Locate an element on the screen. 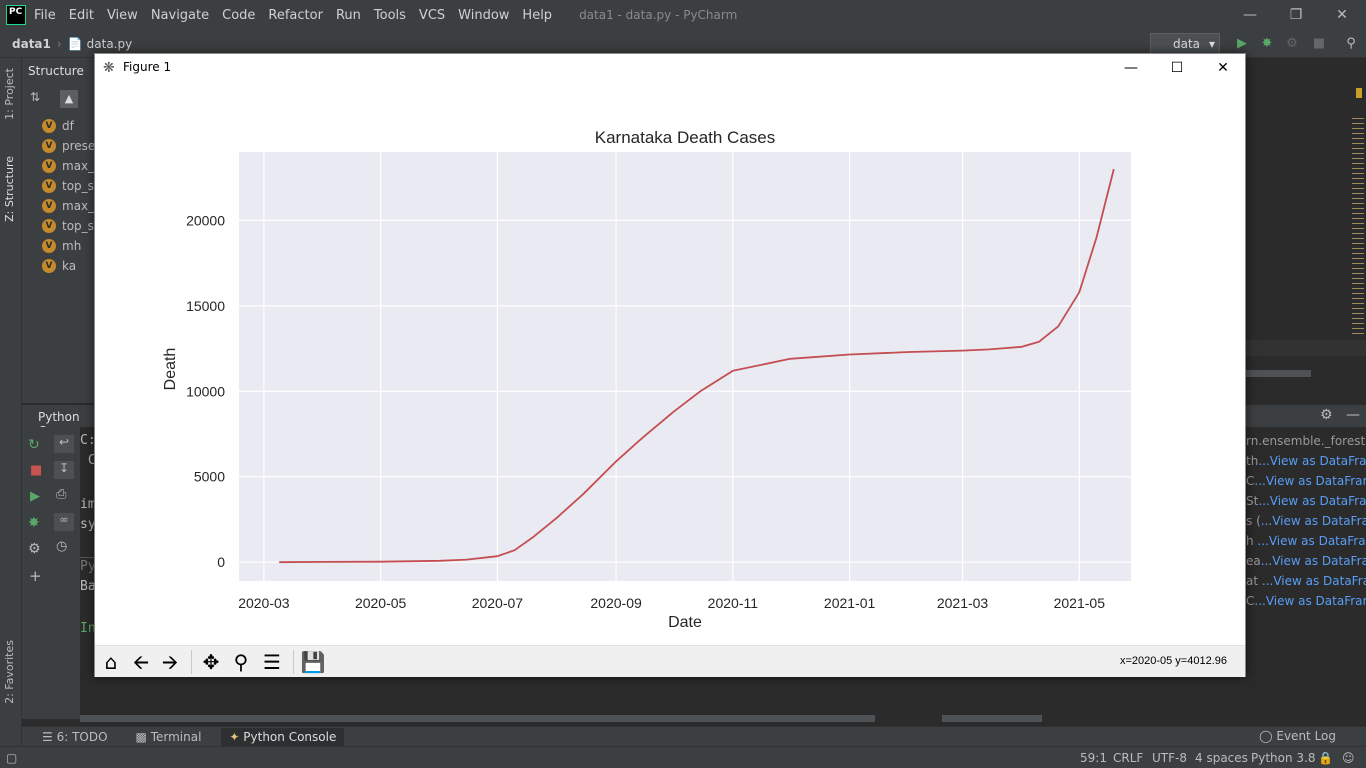 This screenshot has width=1366, height=768. menu-view: View is located at coordinates (122, 15).